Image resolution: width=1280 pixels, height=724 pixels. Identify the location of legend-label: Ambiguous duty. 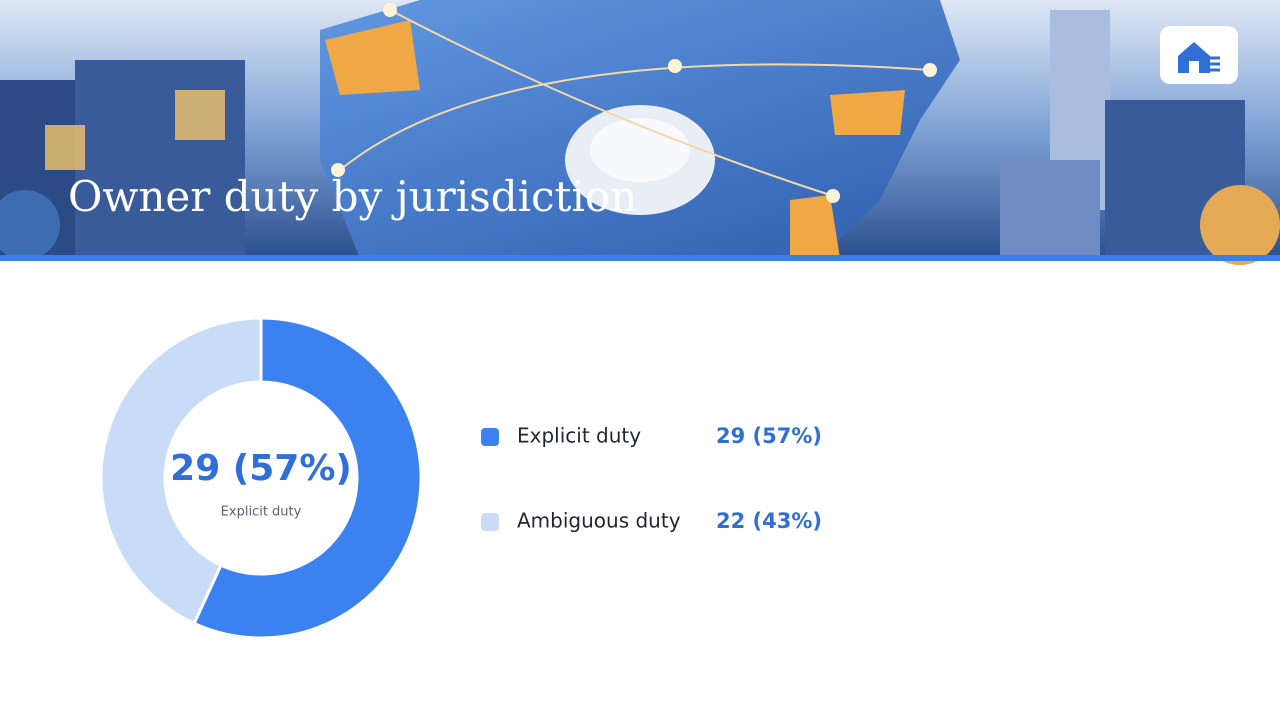
(599, 521).